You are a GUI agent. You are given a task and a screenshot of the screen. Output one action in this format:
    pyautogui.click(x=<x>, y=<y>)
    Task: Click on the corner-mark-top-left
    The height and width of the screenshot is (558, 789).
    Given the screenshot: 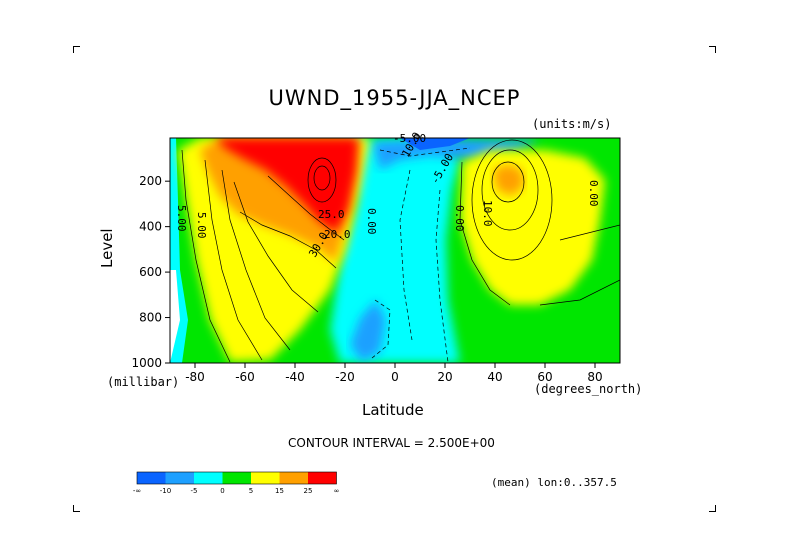 What is the action you would take?
    pyautogui.click(x=76, y=49)
    